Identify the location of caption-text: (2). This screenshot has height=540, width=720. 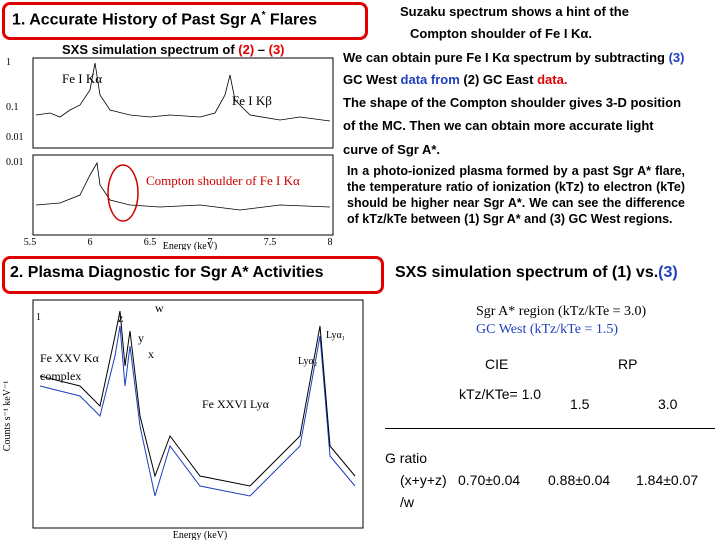
(246, 49).